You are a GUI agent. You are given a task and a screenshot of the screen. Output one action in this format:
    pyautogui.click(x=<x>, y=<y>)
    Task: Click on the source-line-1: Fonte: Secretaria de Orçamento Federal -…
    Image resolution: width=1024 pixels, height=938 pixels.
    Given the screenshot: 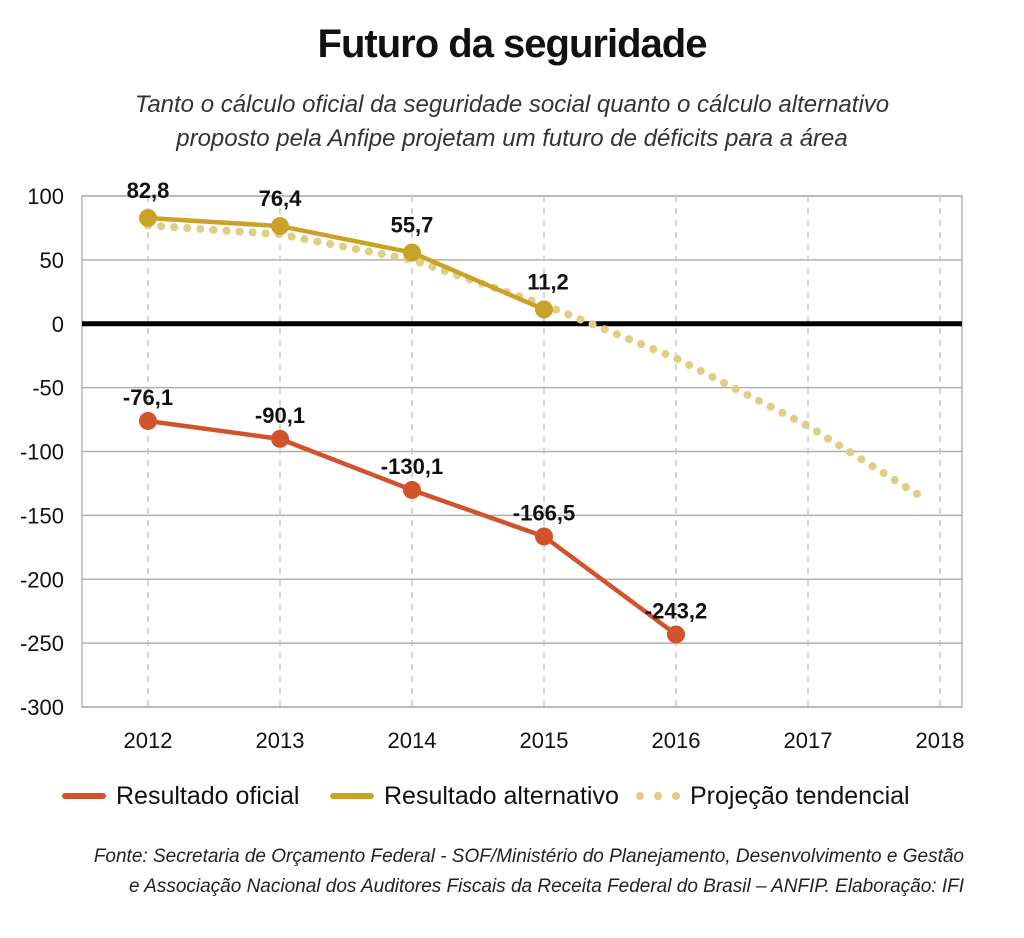 What is the action you would take?
    pyautogui.click(x=528, y=856)
    